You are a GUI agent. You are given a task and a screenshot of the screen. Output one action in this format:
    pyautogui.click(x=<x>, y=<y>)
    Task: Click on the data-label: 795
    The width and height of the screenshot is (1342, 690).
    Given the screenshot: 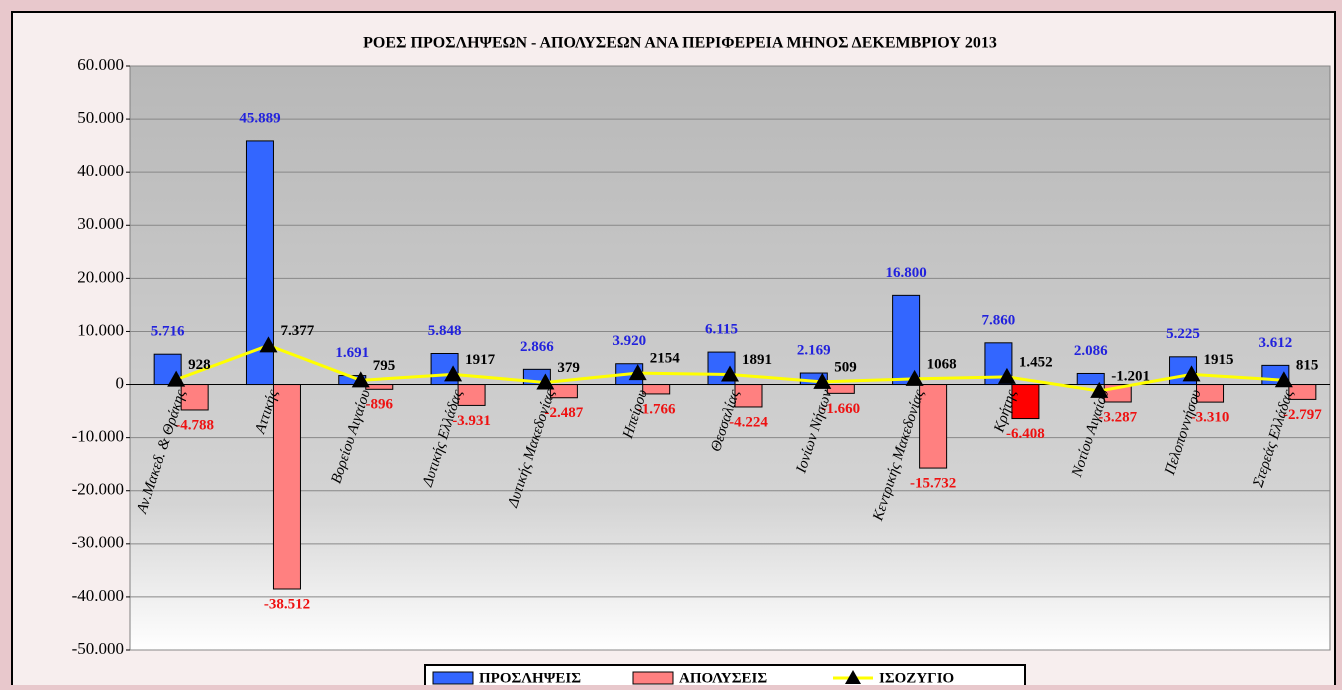 What is the action you would take?
    pyautogui.click(x=384, y=366)
    